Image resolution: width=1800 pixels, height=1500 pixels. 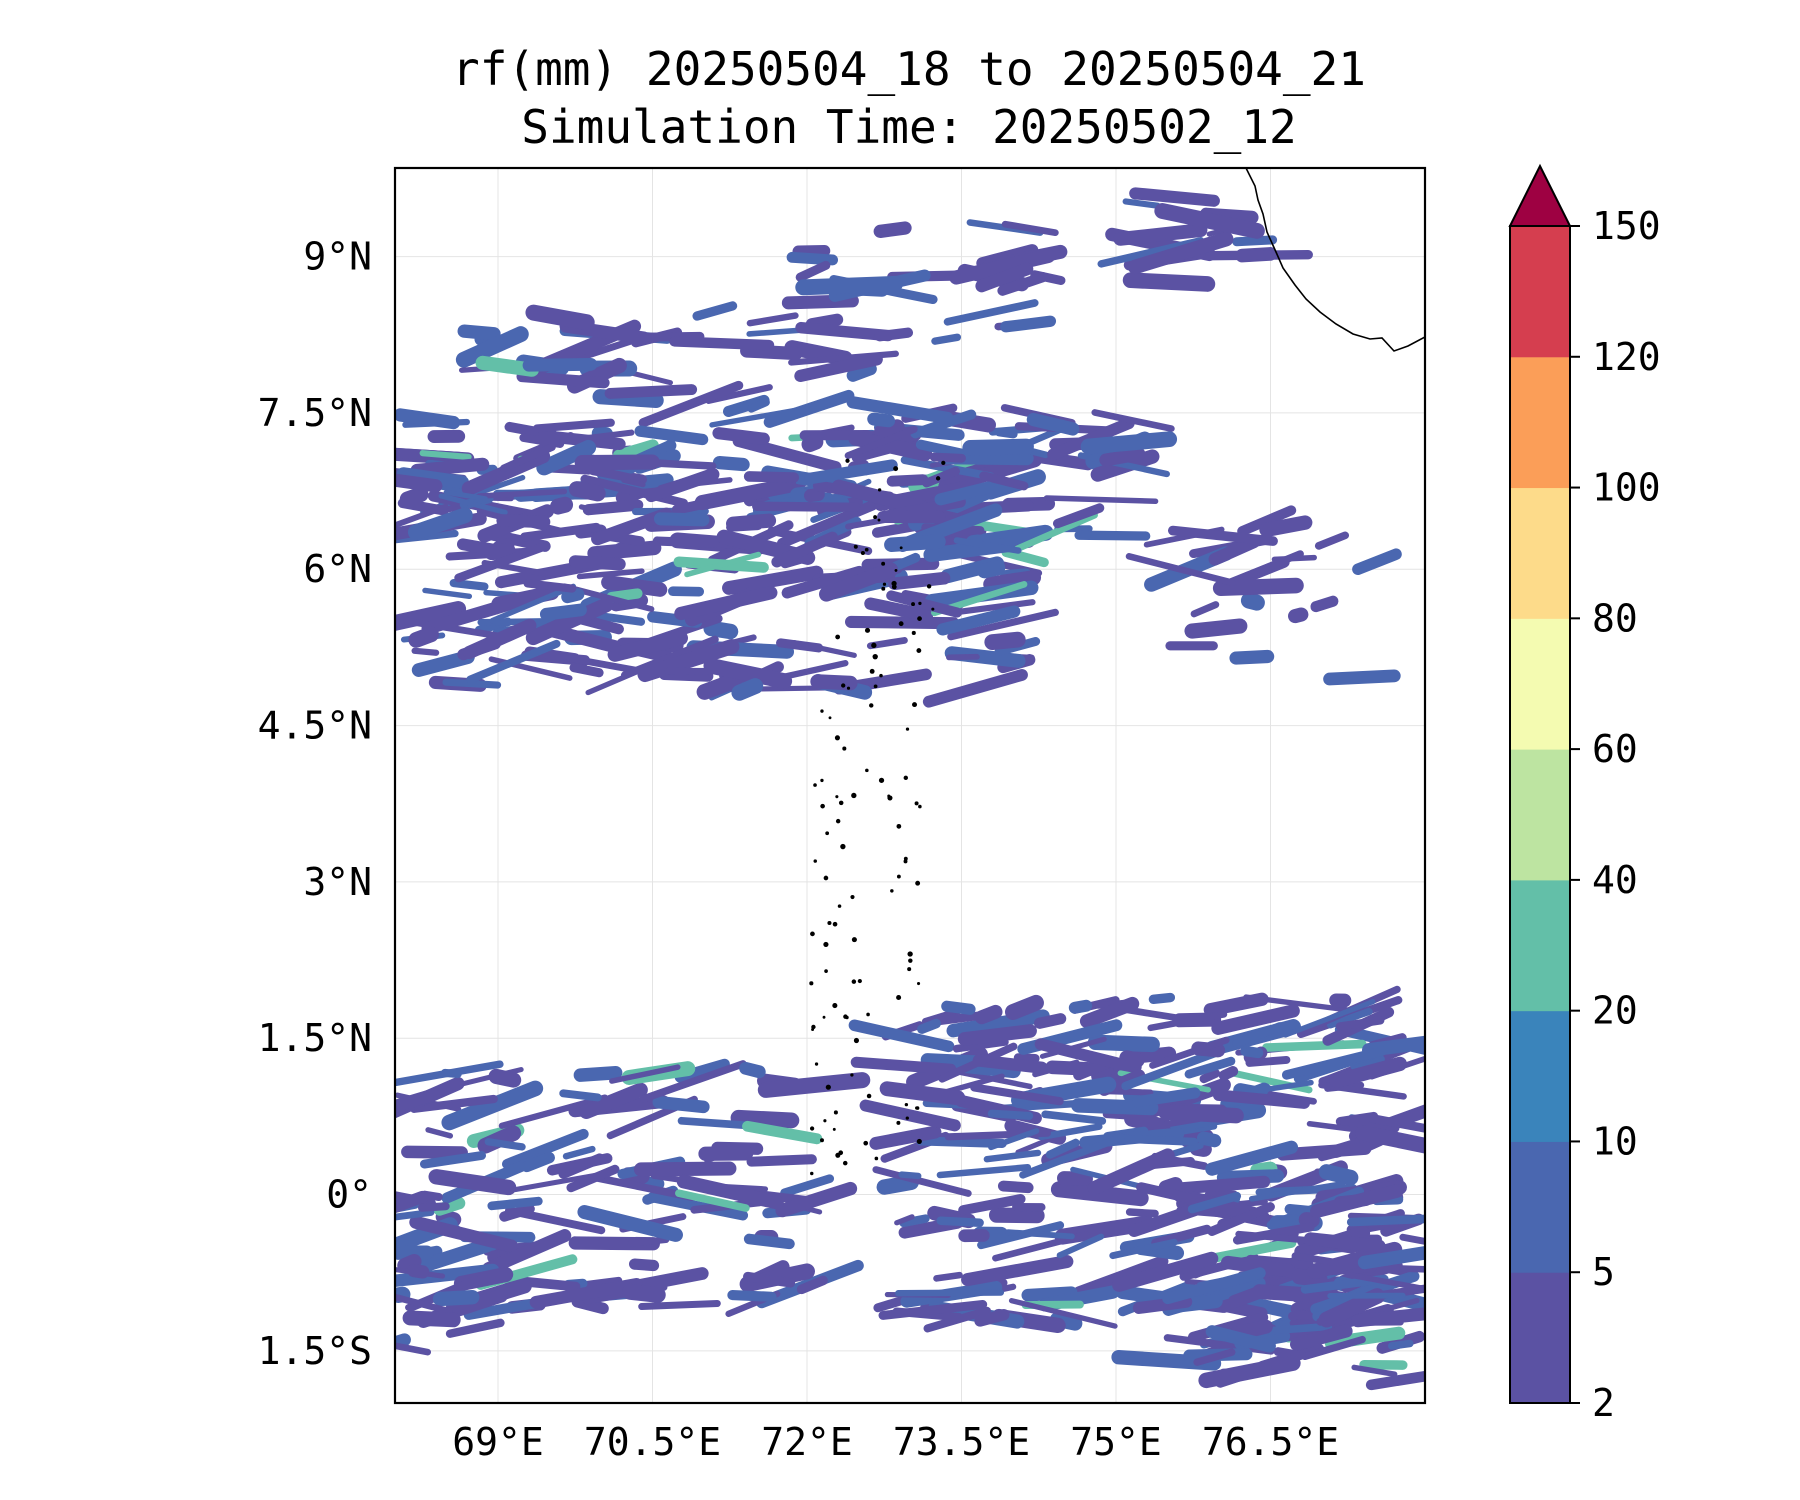 I want to click on colorbar-extend-arrow, so click(x=1540, y=195).